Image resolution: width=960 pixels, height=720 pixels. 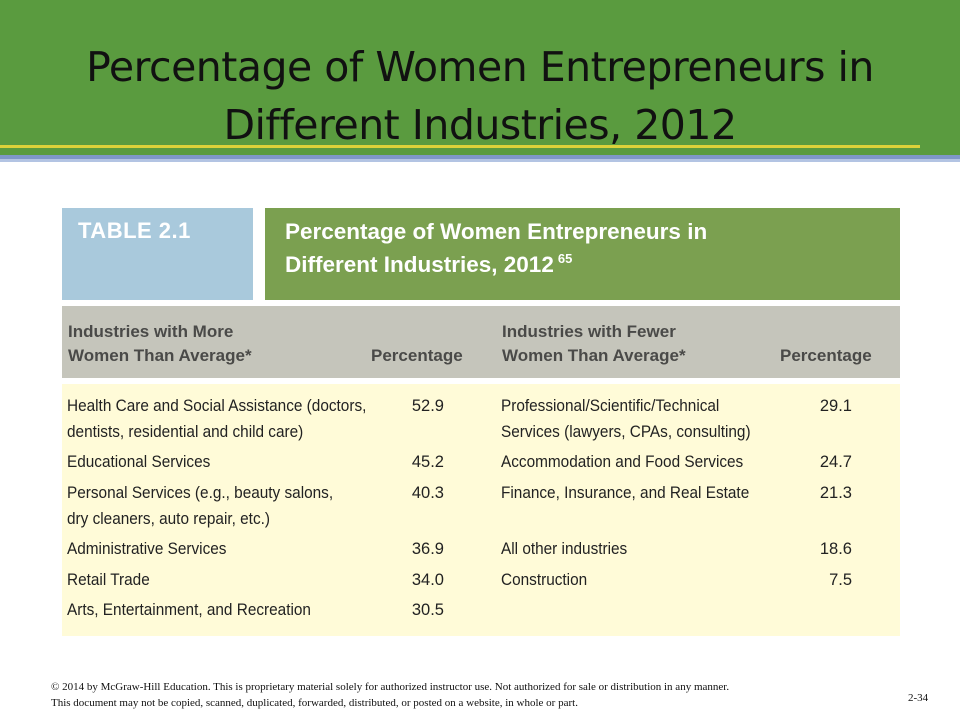 What do you see at coordinates (427, 406) in the screenshot?
I see `more-row-0-value: 52.9` at bounding box center [427, 406].